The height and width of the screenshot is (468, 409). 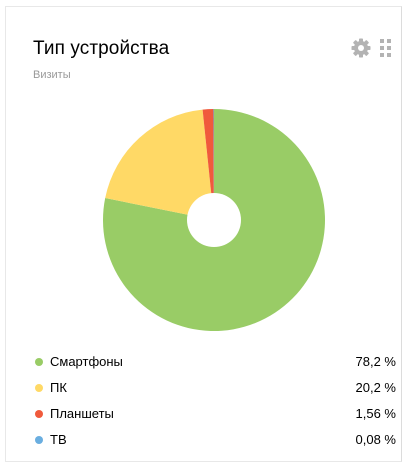 What do you see at coordinates (208, 164) in the screenshot?
I see `pie-slice-tablets` at bounding box center [208, 164].